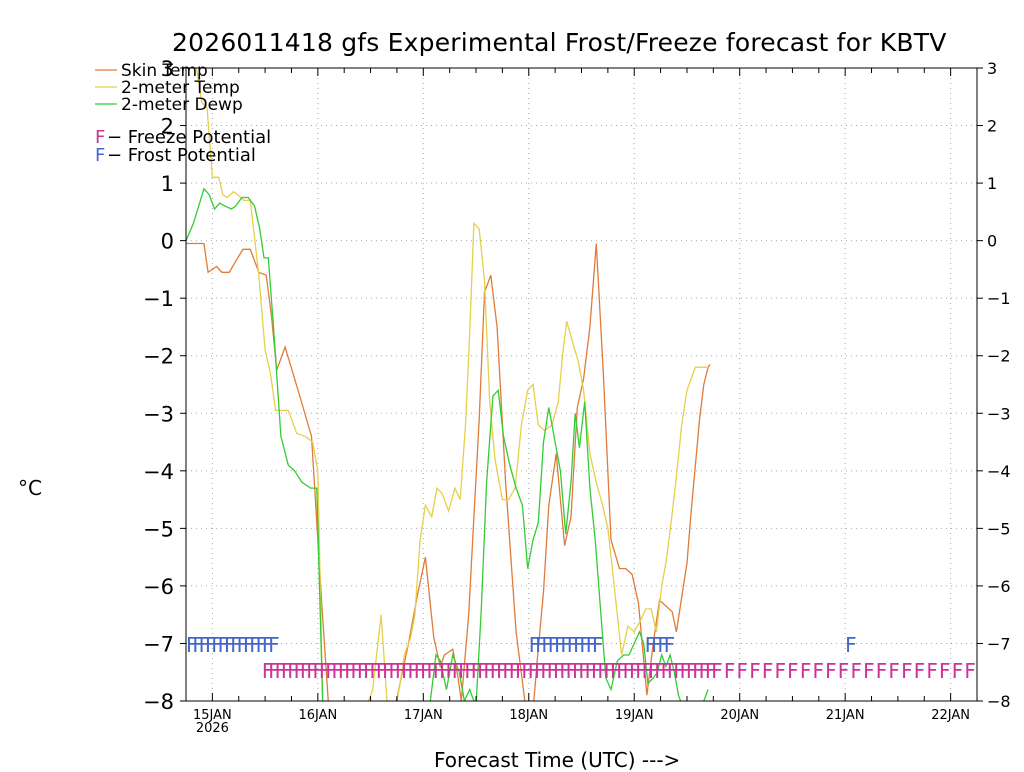 The image size is (1024, 772). Describe the element at coordinates (999, 413) in the screenshot. I see `y-tick-label-right: −3` at that location.